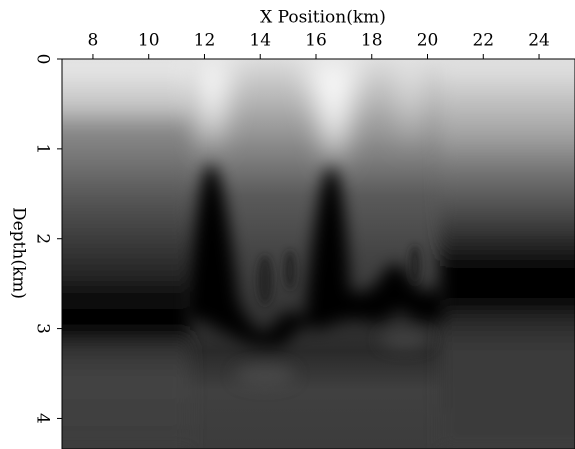  Describe the element at coordinates (323, 18) in the screenshot. I see `x-axis-label: X Position(km)` at that location.